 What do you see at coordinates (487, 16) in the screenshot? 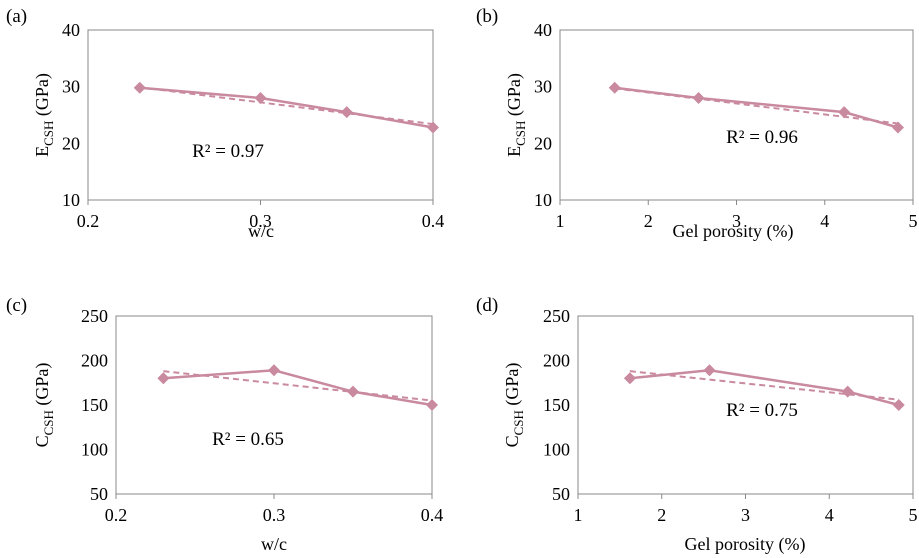
I see `panel-label: (b)` at bounding box center [487, 16].